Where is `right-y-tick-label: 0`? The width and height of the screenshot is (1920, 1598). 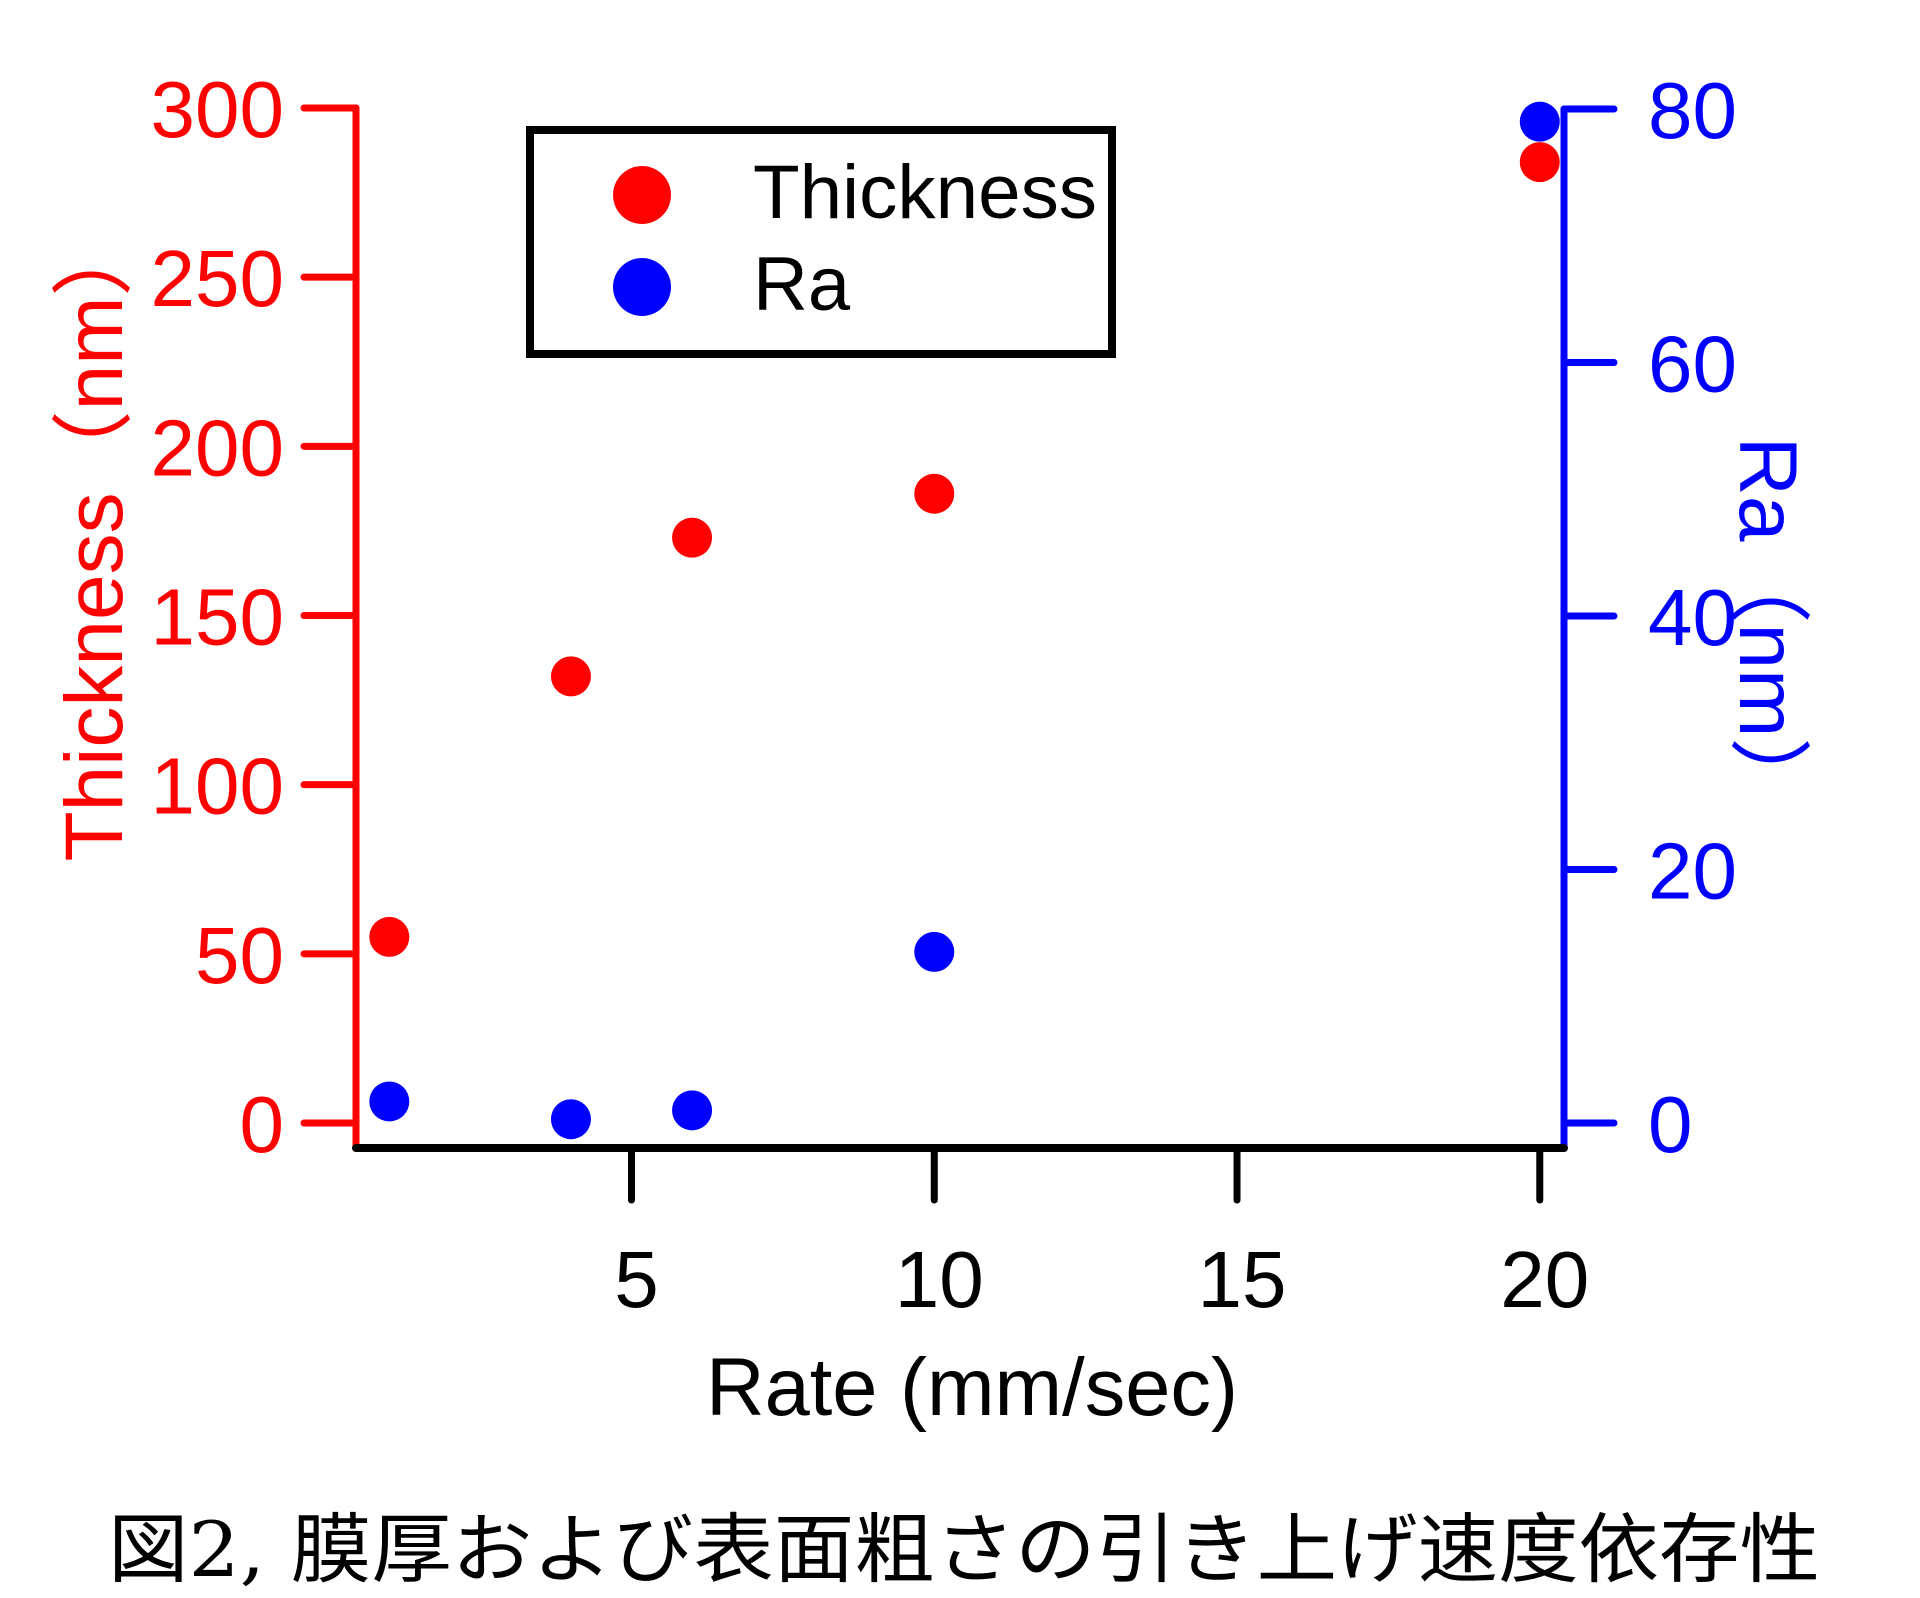
right-y-tick-label: 0 is located at coordinates (1670, 1124).